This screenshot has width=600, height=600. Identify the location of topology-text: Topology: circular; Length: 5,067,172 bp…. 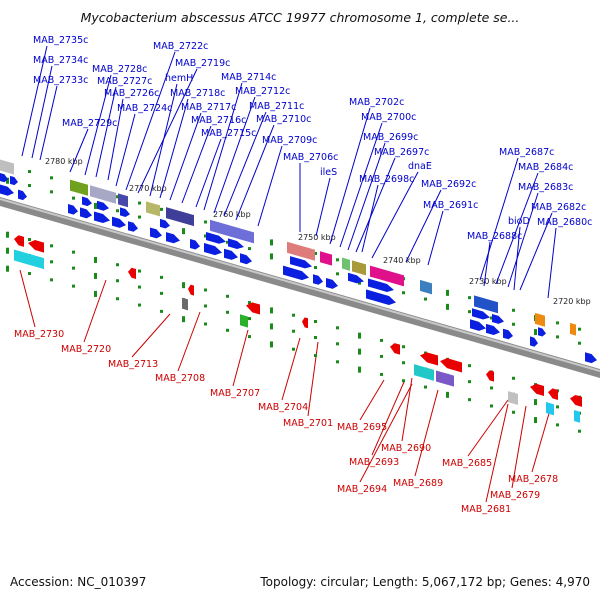
(425, 582).